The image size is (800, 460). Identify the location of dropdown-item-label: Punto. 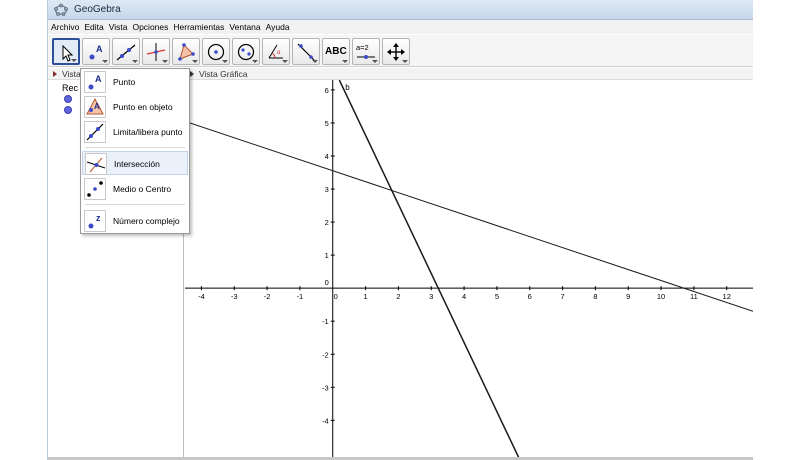
(124, 82).